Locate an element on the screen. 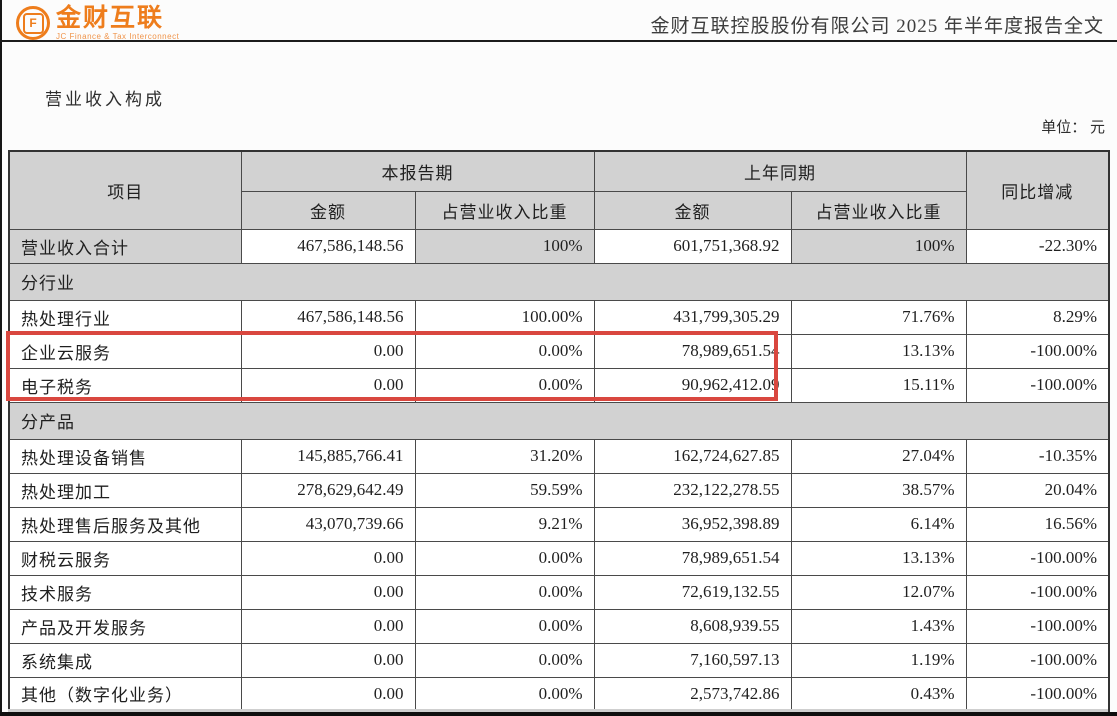  cell-value: 162,724,627.85 is located at coordinates (692, 456).